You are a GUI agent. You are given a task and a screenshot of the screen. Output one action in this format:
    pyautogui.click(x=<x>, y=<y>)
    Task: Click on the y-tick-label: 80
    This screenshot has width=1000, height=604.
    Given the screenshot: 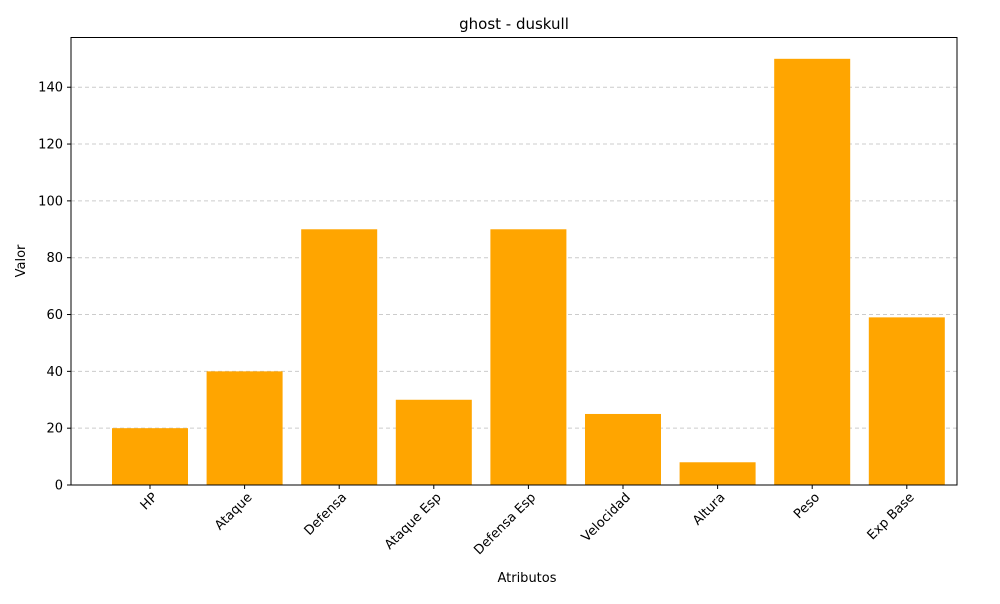 What is the action you would take?
    pyautogui.click(x=54, y=258)
    